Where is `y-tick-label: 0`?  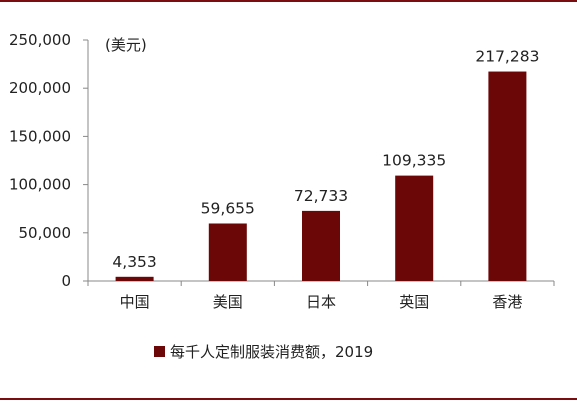
y-tick-label: 0 is located at coordinates (66, 281).